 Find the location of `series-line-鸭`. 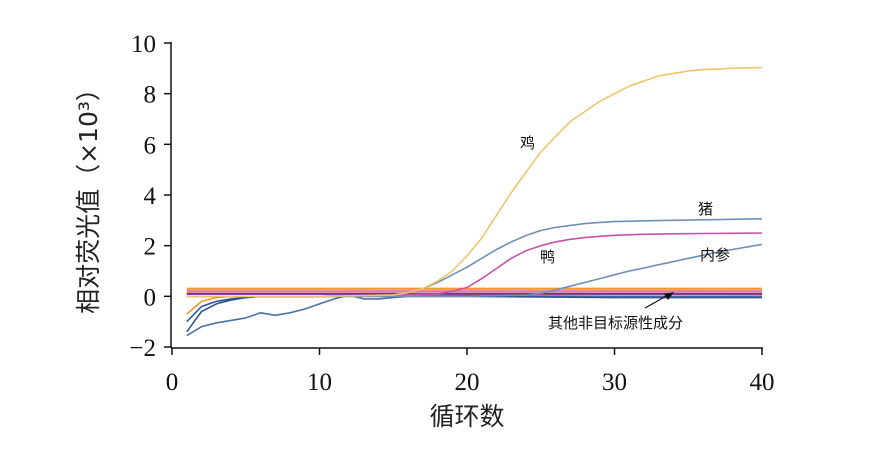

series-line-鸭 is located at coordinates (474, 265).